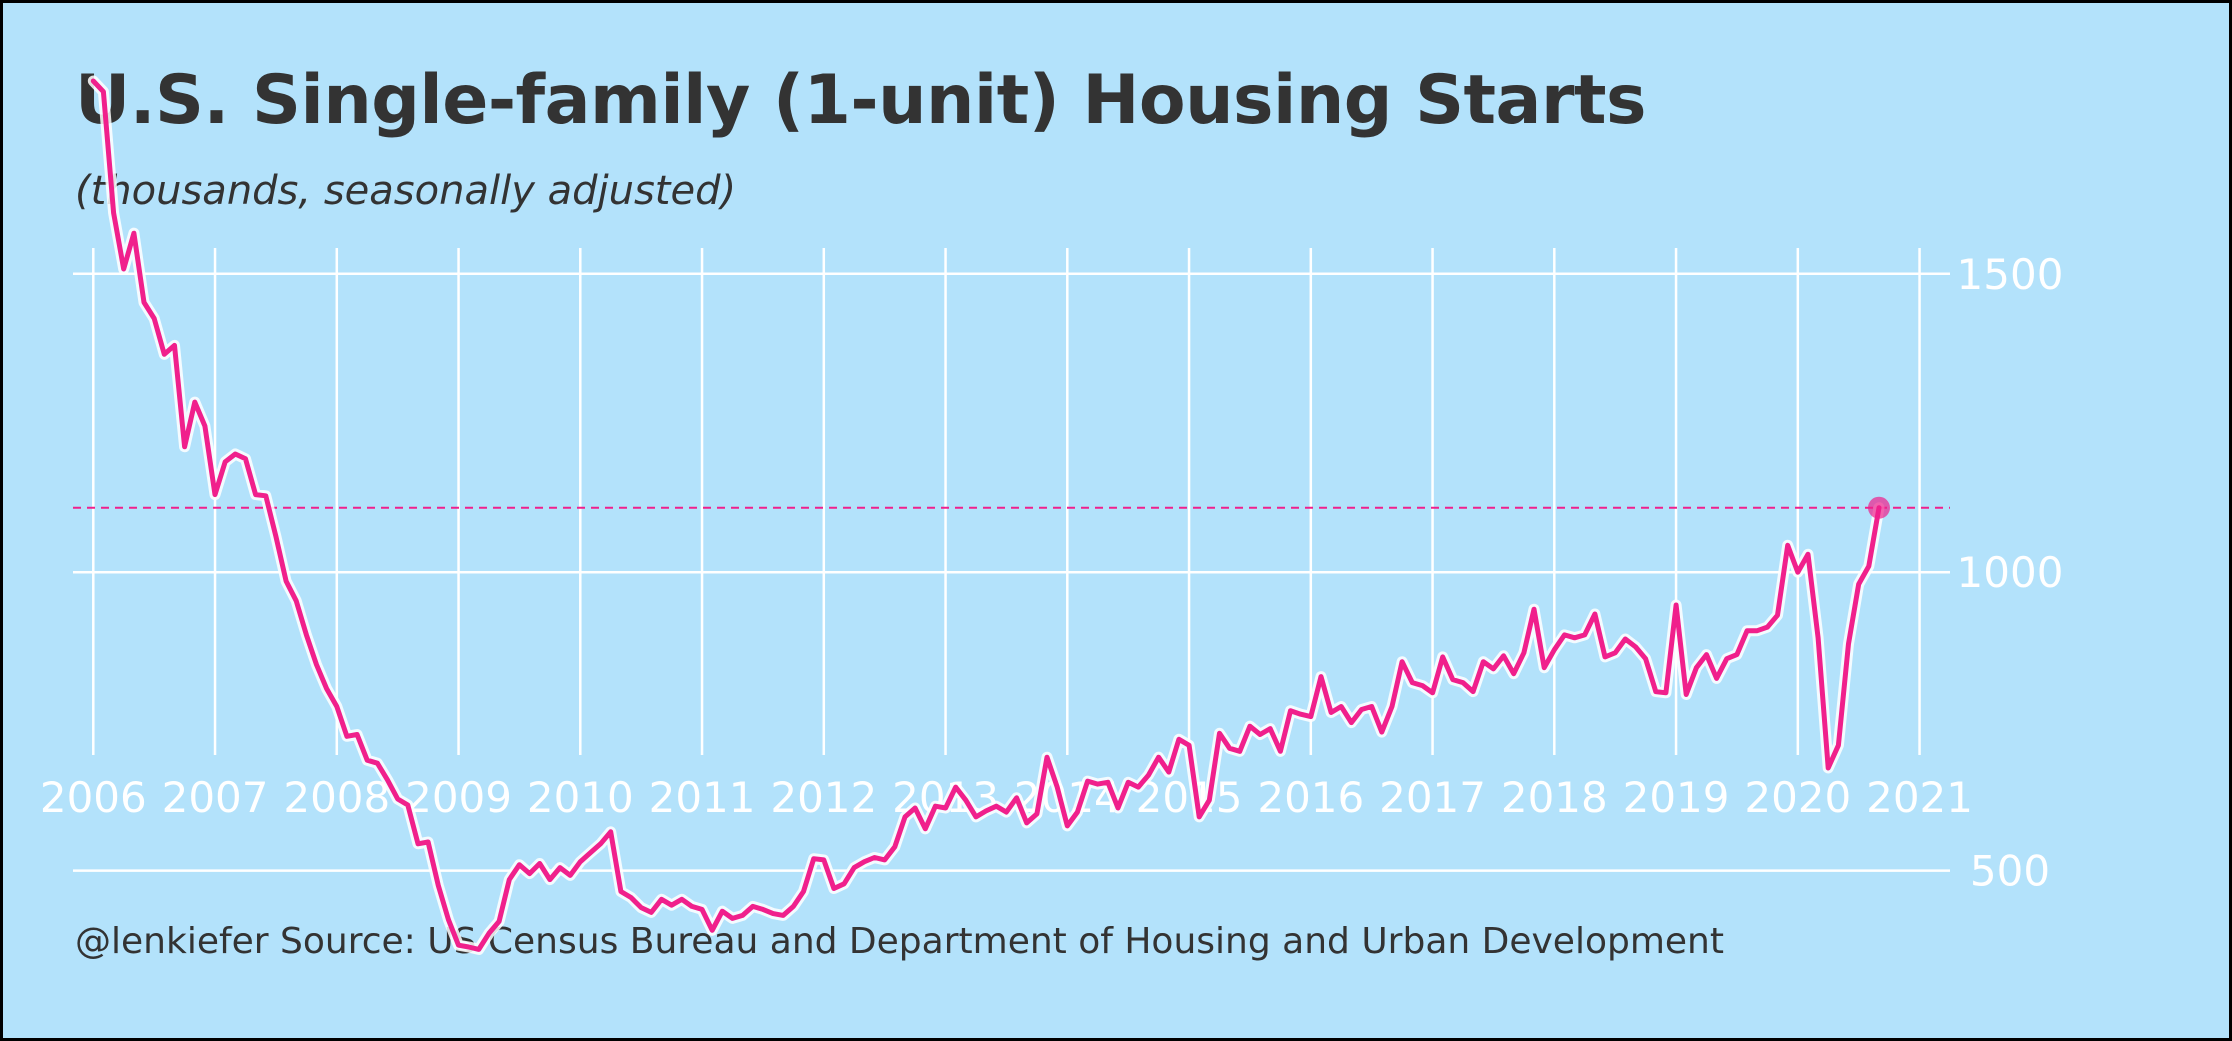 This screenshot has width=2232, height=1041. What do you see at coordinates (2010, 274) in the screenshot?
I see `y-tick-label: 1500` at bounding box center [2010, 274].